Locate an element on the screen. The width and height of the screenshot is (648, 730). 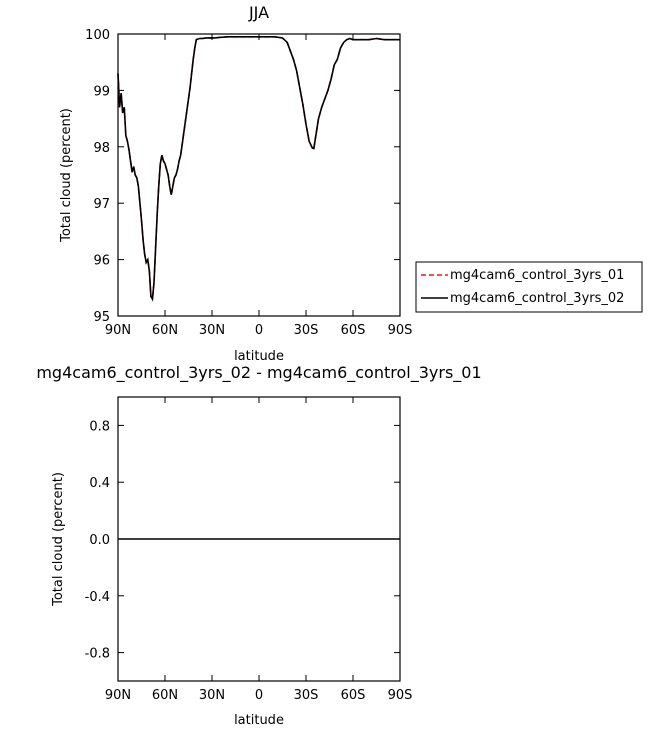
top-y-tick-label: 100 is located at coordinates (97, 35).